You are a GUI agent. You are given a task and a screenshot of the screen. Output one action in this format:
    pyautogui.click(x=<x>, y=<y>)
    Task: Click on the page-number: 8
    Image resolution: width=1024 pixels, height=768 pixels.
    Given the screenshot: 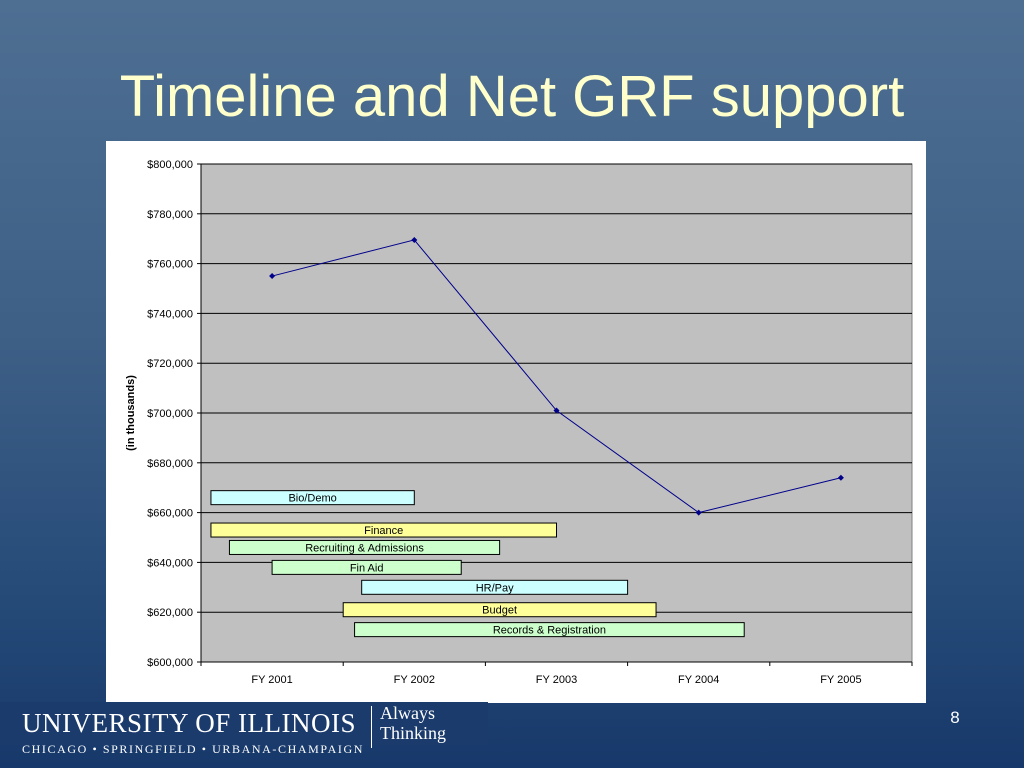 What is the action you would take?
    pyautogui.click(x=955, y=717)
    